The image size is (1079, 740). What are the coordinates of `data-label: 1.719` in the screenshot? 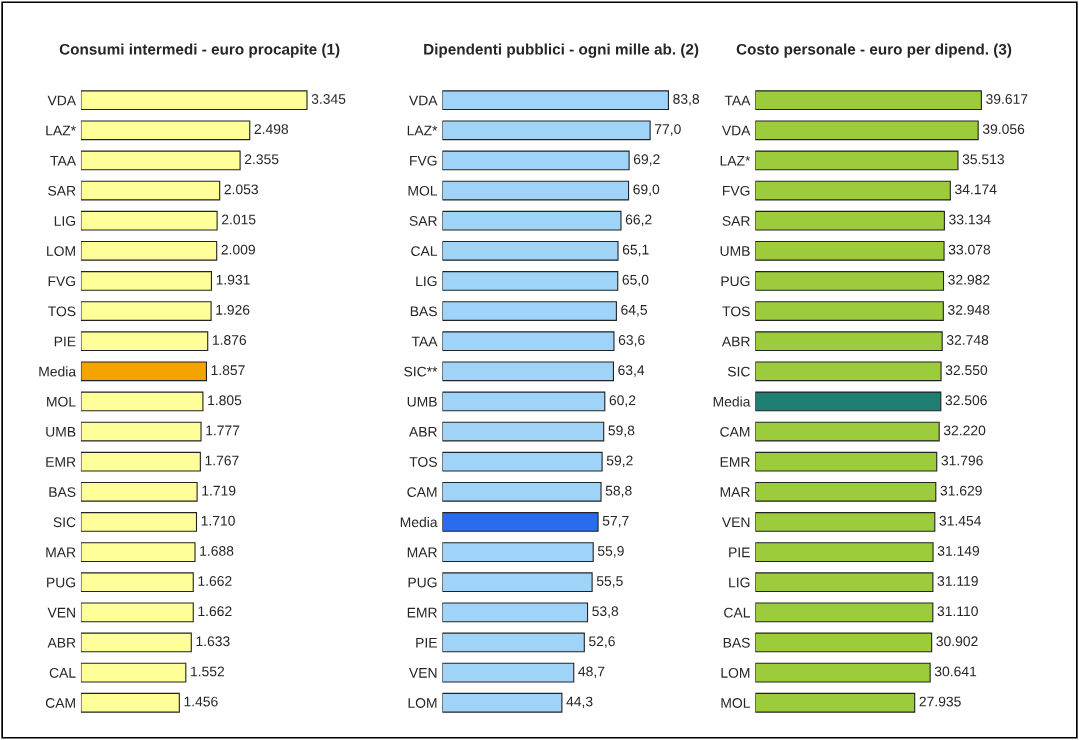 It's located at (219, 490).